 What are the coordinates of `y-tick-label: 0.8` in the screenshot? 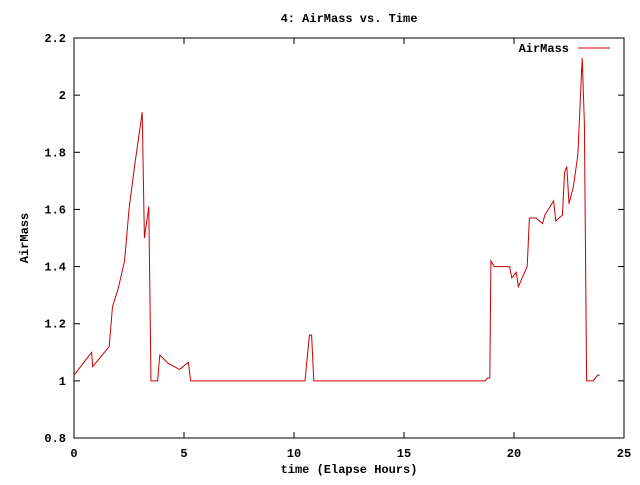 It's located at (55, 439).